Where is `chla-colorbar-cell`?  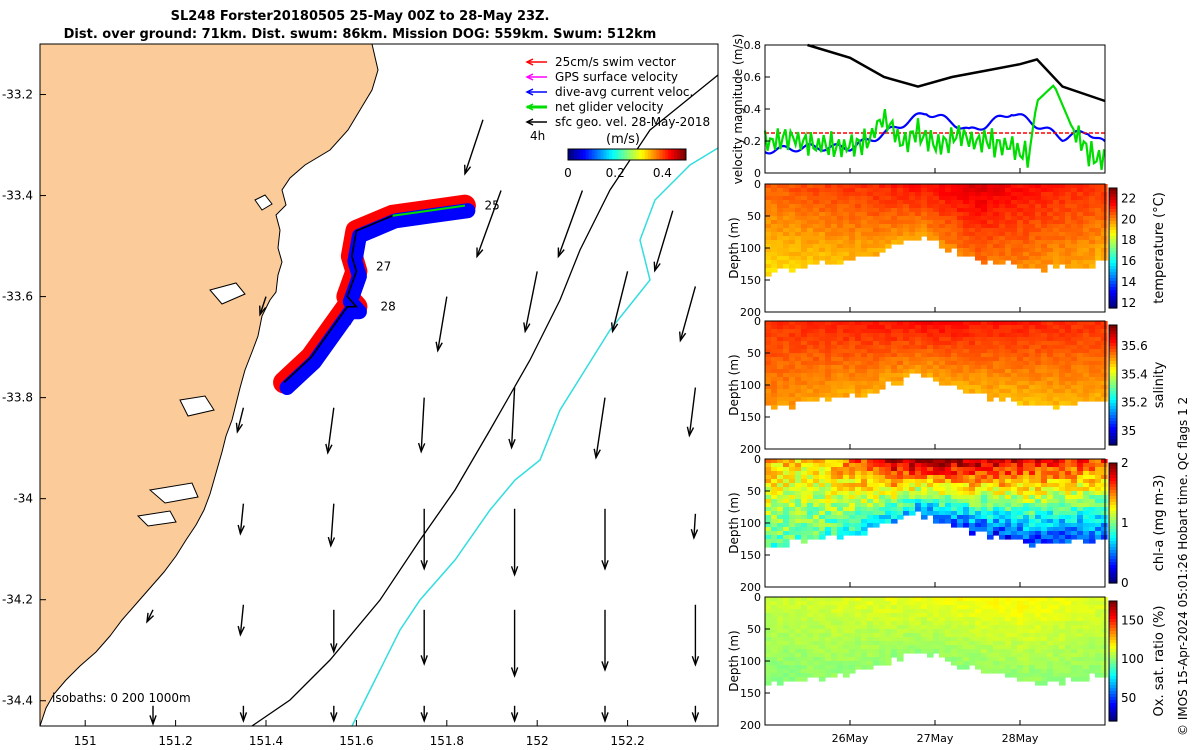
chla-colorbar-cell is located at coordinates (1113, 477).